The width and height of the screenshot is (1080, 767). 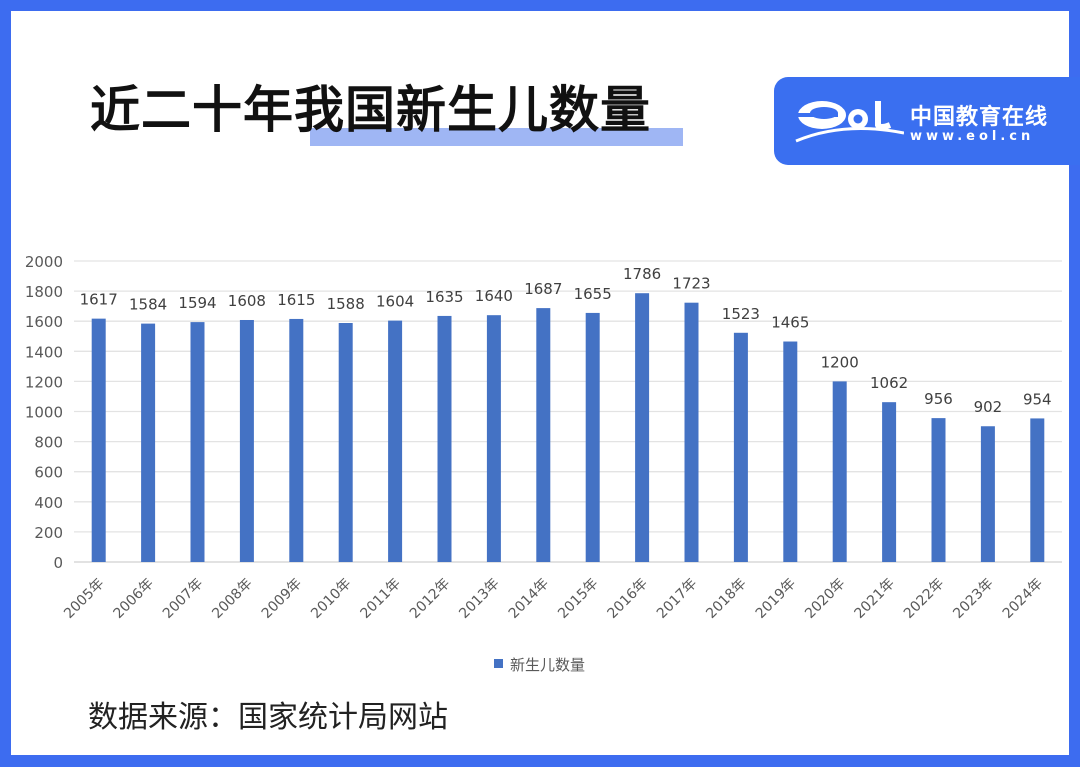 What do you see at coordinates (691, 284) in the screenshot?
I see `data-label: 1723` at bounding box center [691, 284].